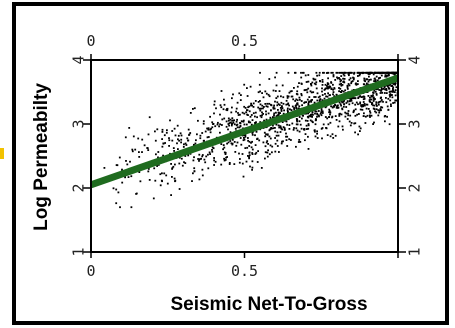 This screenshot has height=328, width=455. What do you see at coordinates (414, 59) in the screenshot?
I see `y-tick-label-right: 4` at bounding box center [414, 59].